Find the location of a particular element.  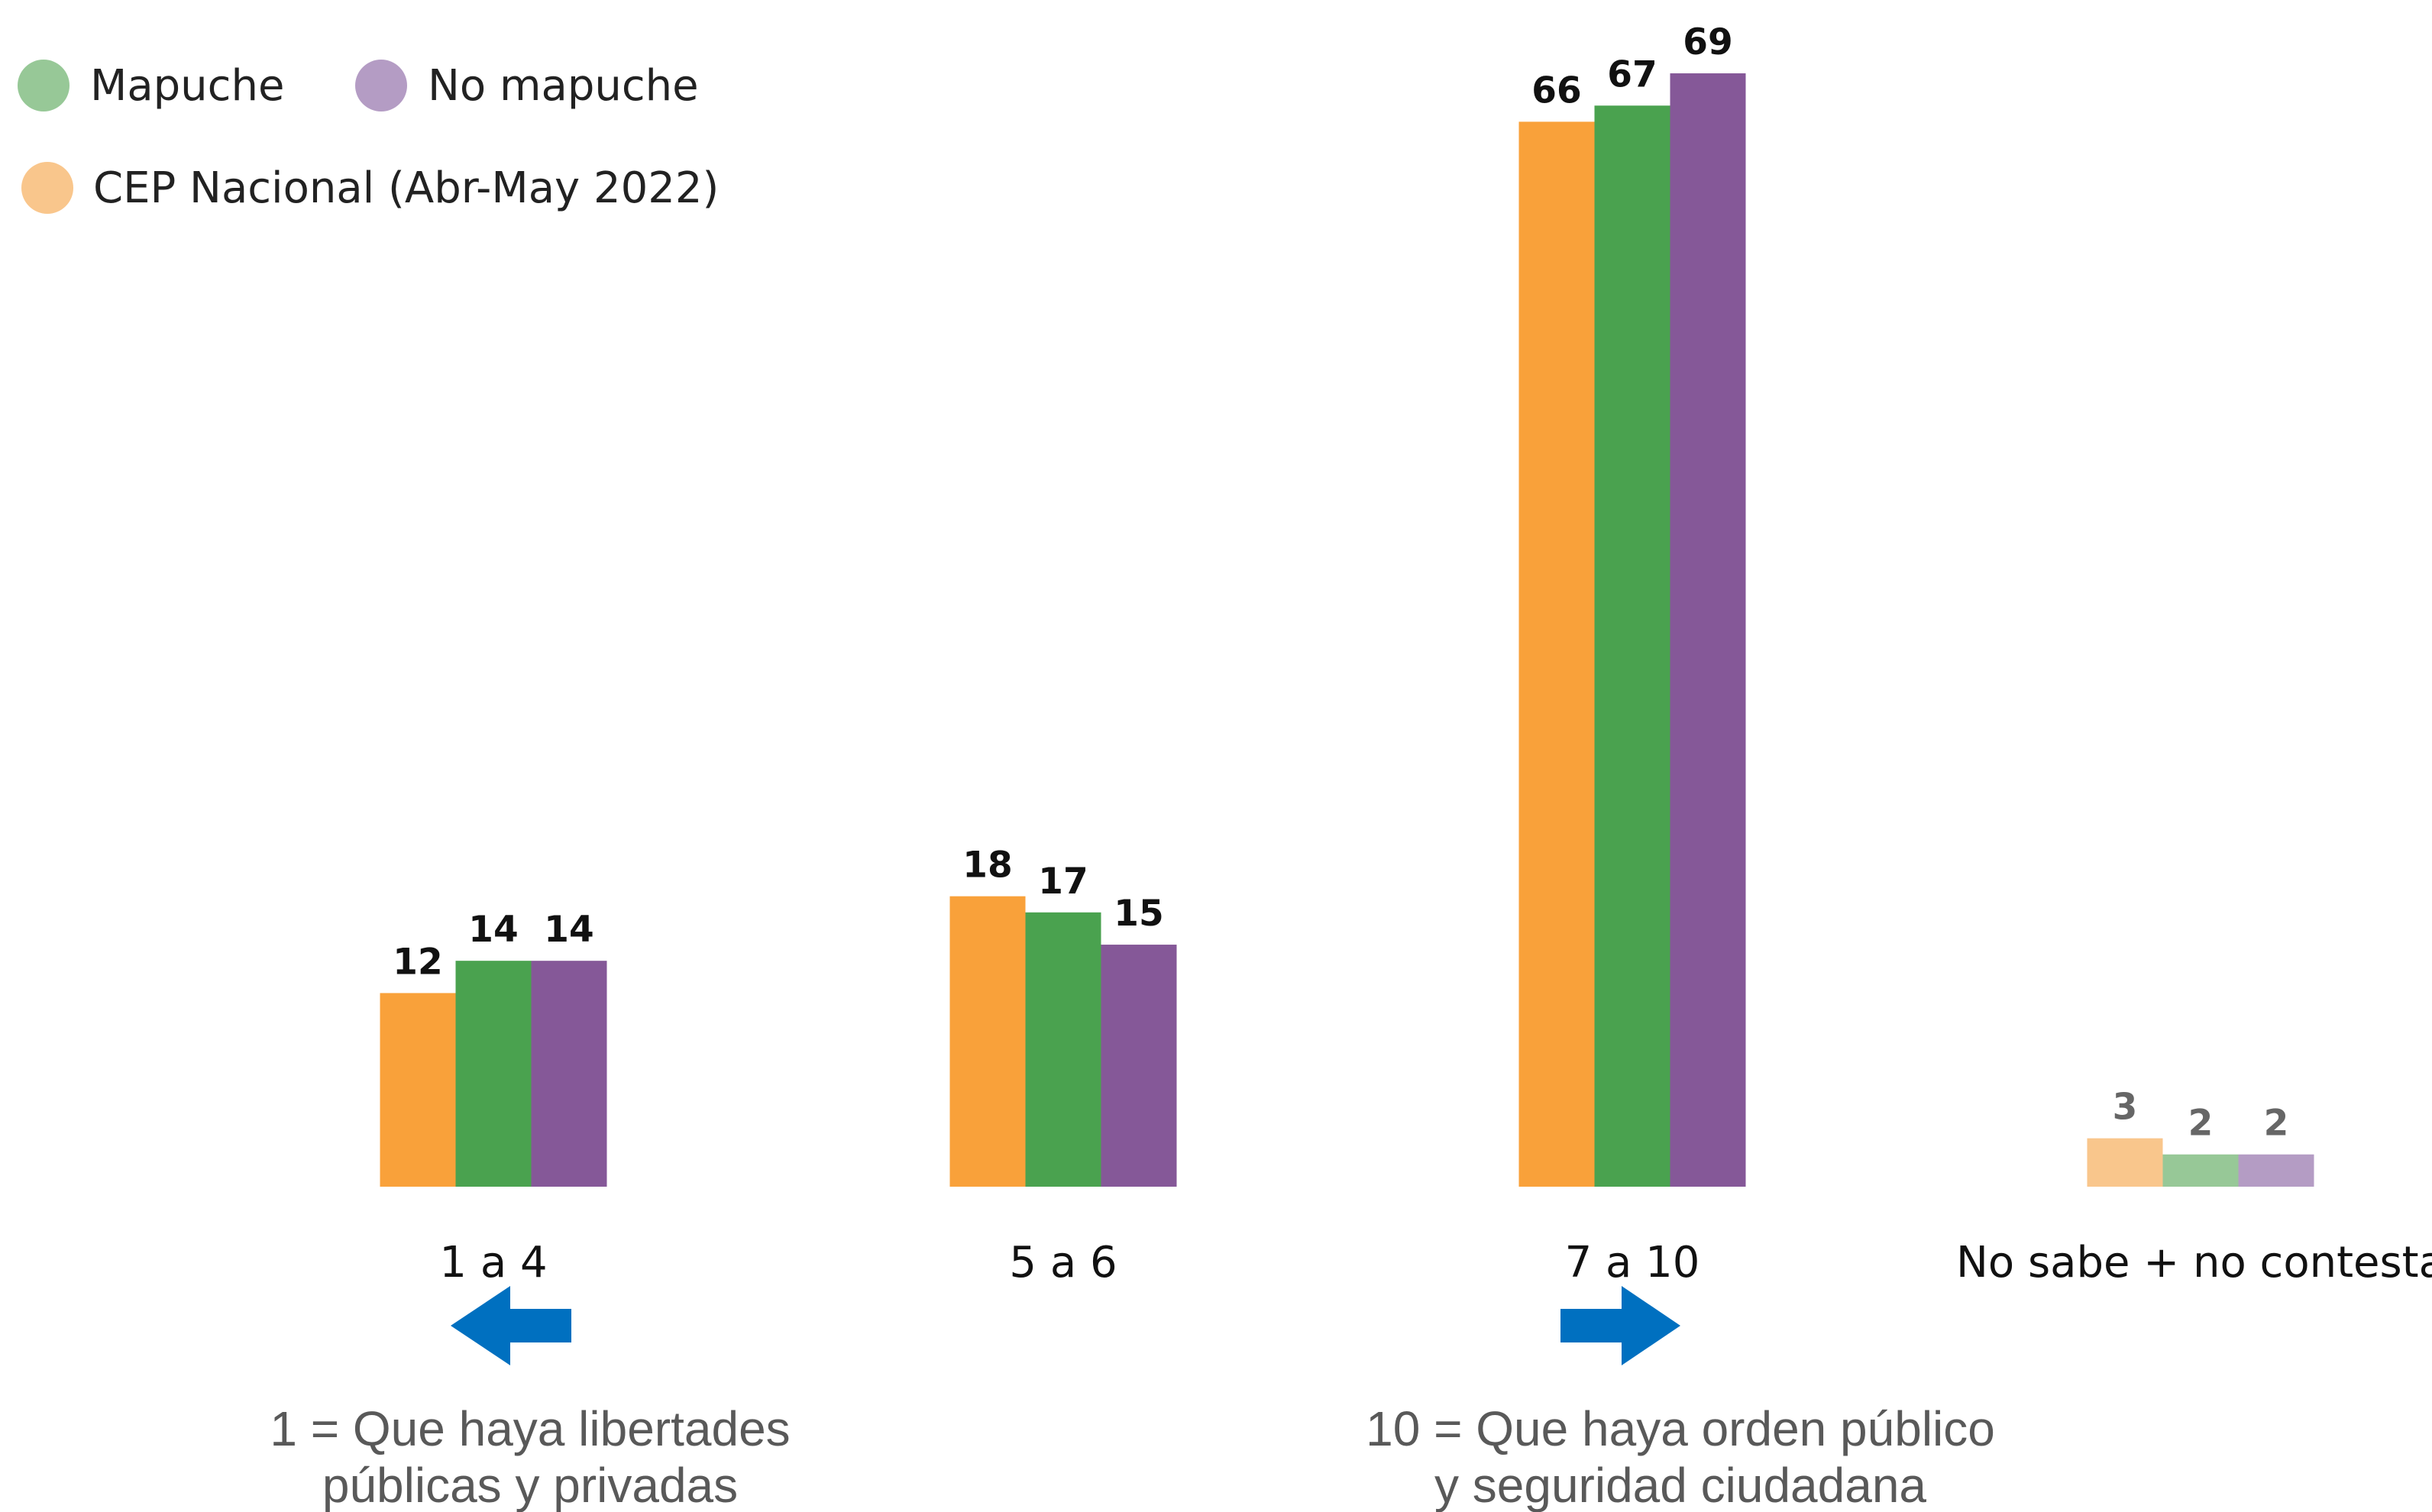

x-tick-label: 5 a 6 is located at coordinates (1063, 1263).